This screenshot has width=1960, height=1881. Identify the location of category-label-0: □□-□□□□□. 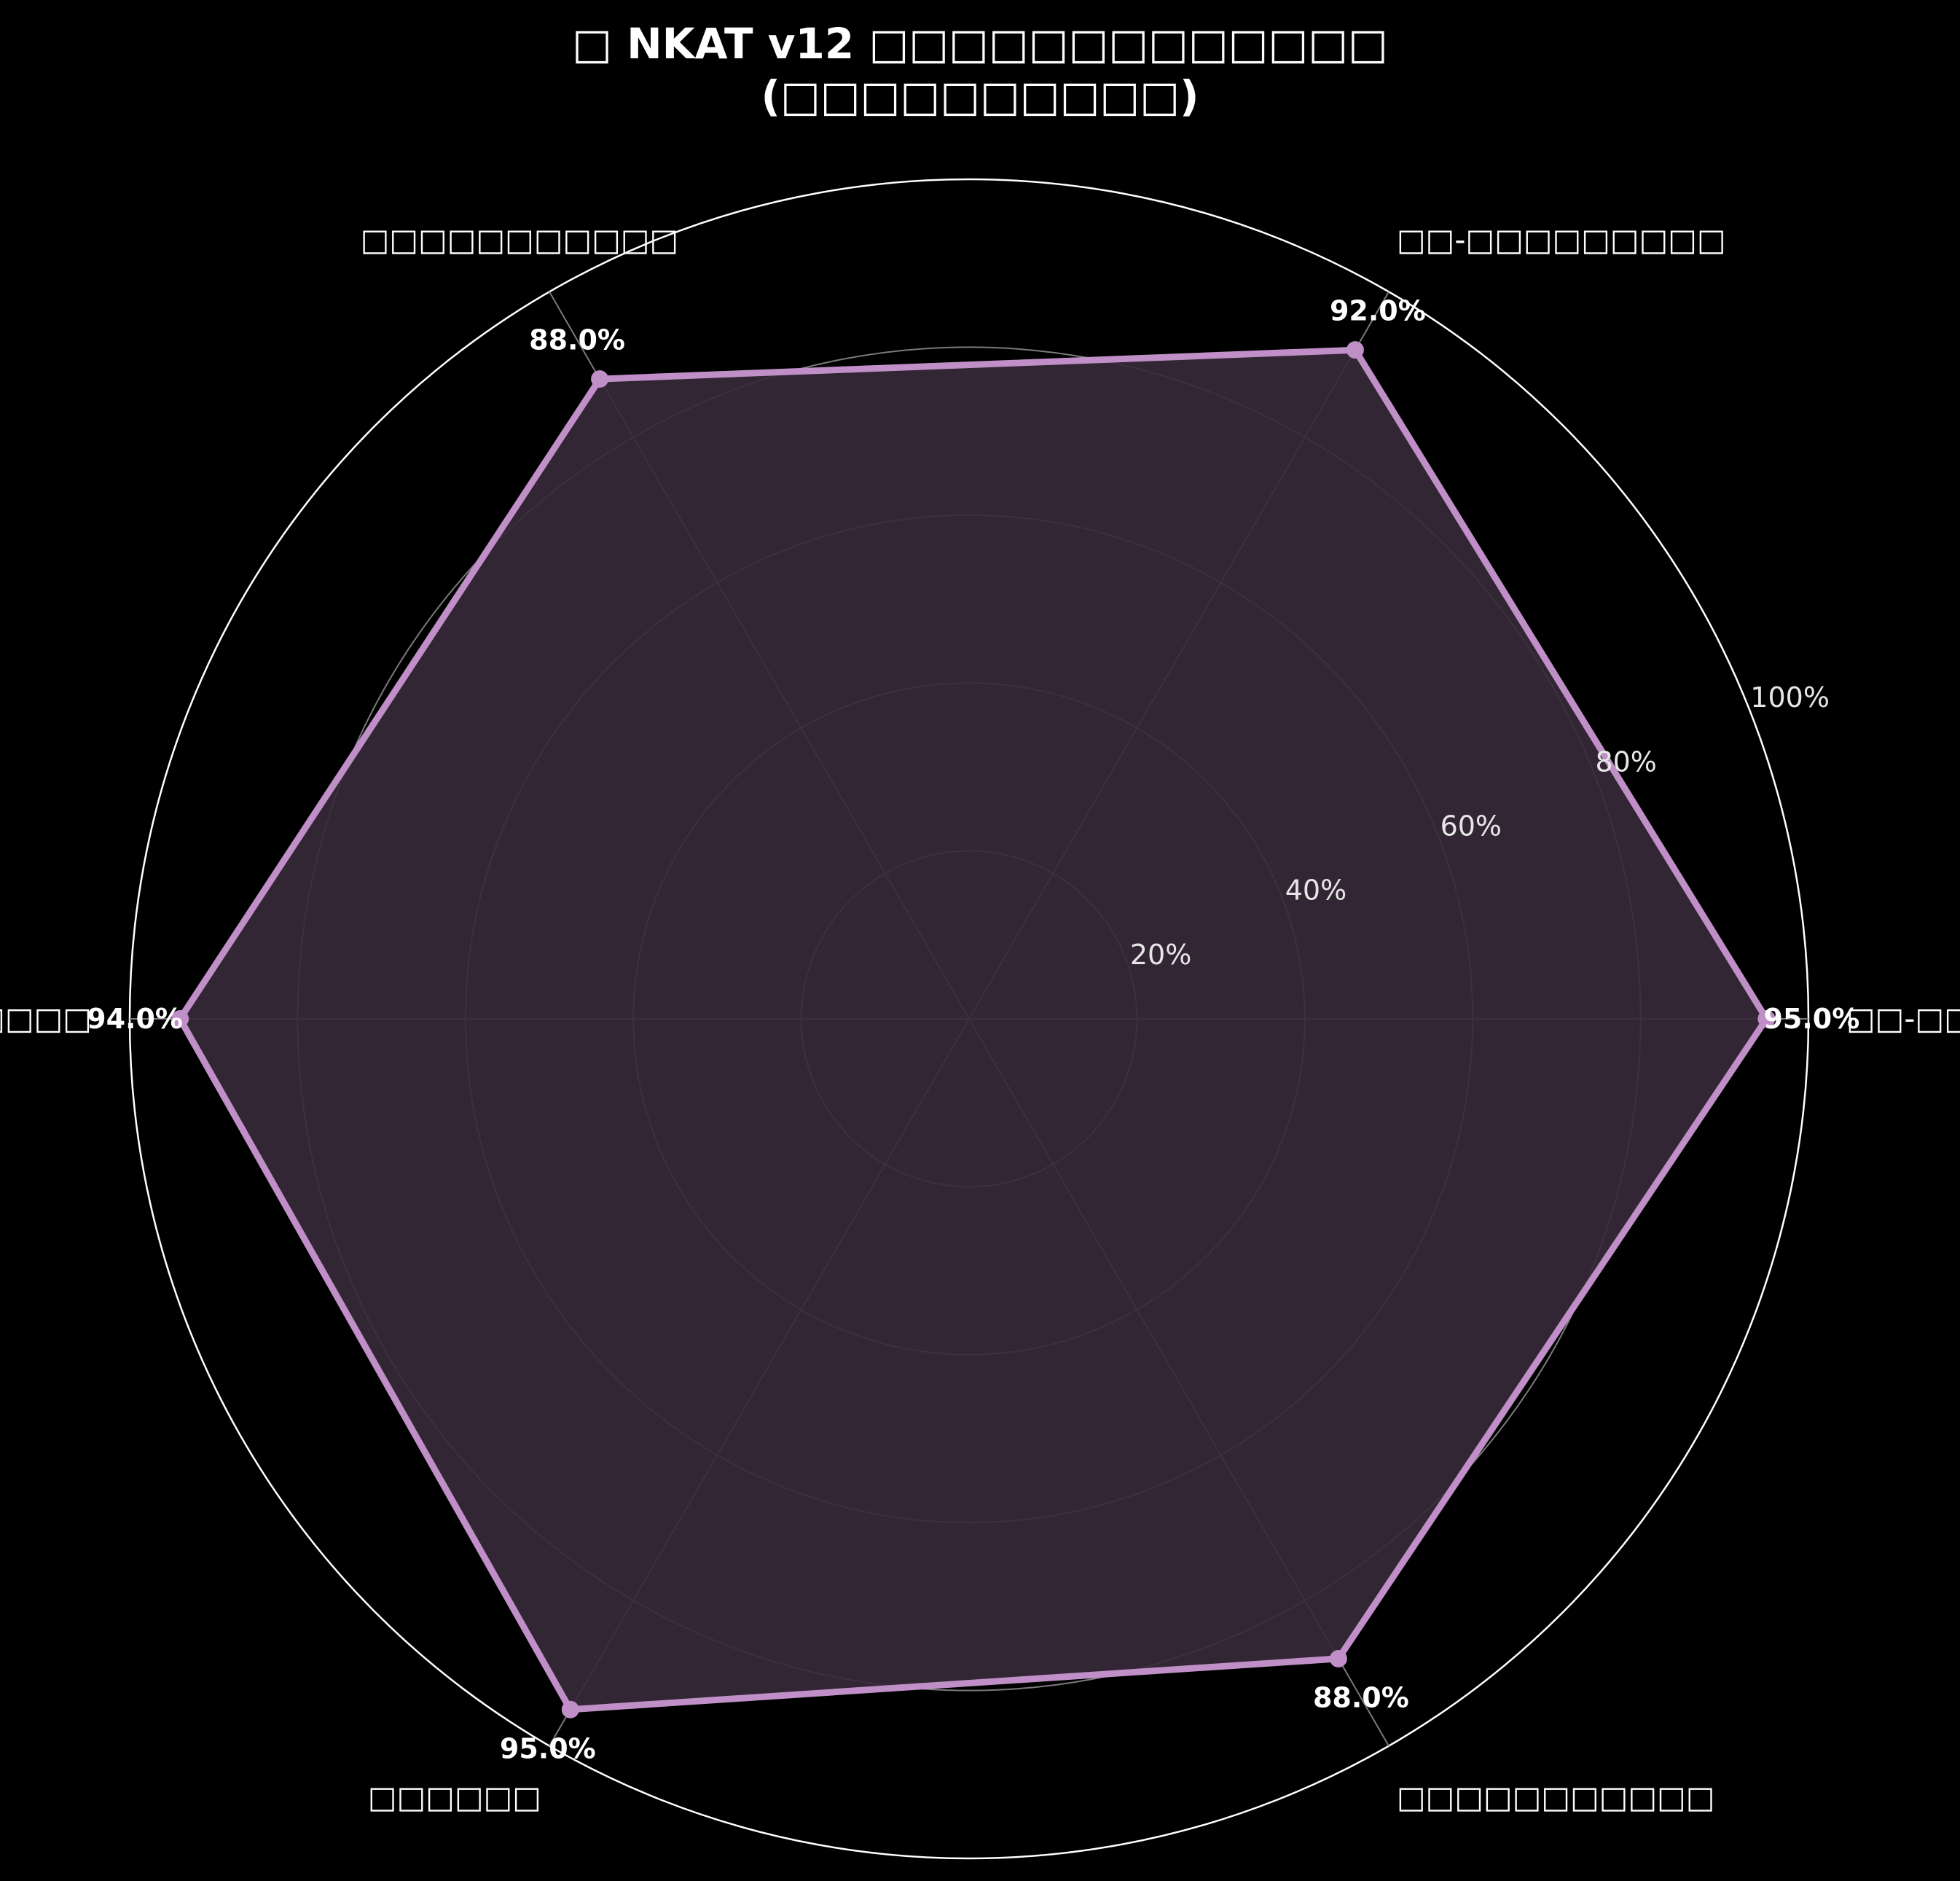
(1903, 1018).